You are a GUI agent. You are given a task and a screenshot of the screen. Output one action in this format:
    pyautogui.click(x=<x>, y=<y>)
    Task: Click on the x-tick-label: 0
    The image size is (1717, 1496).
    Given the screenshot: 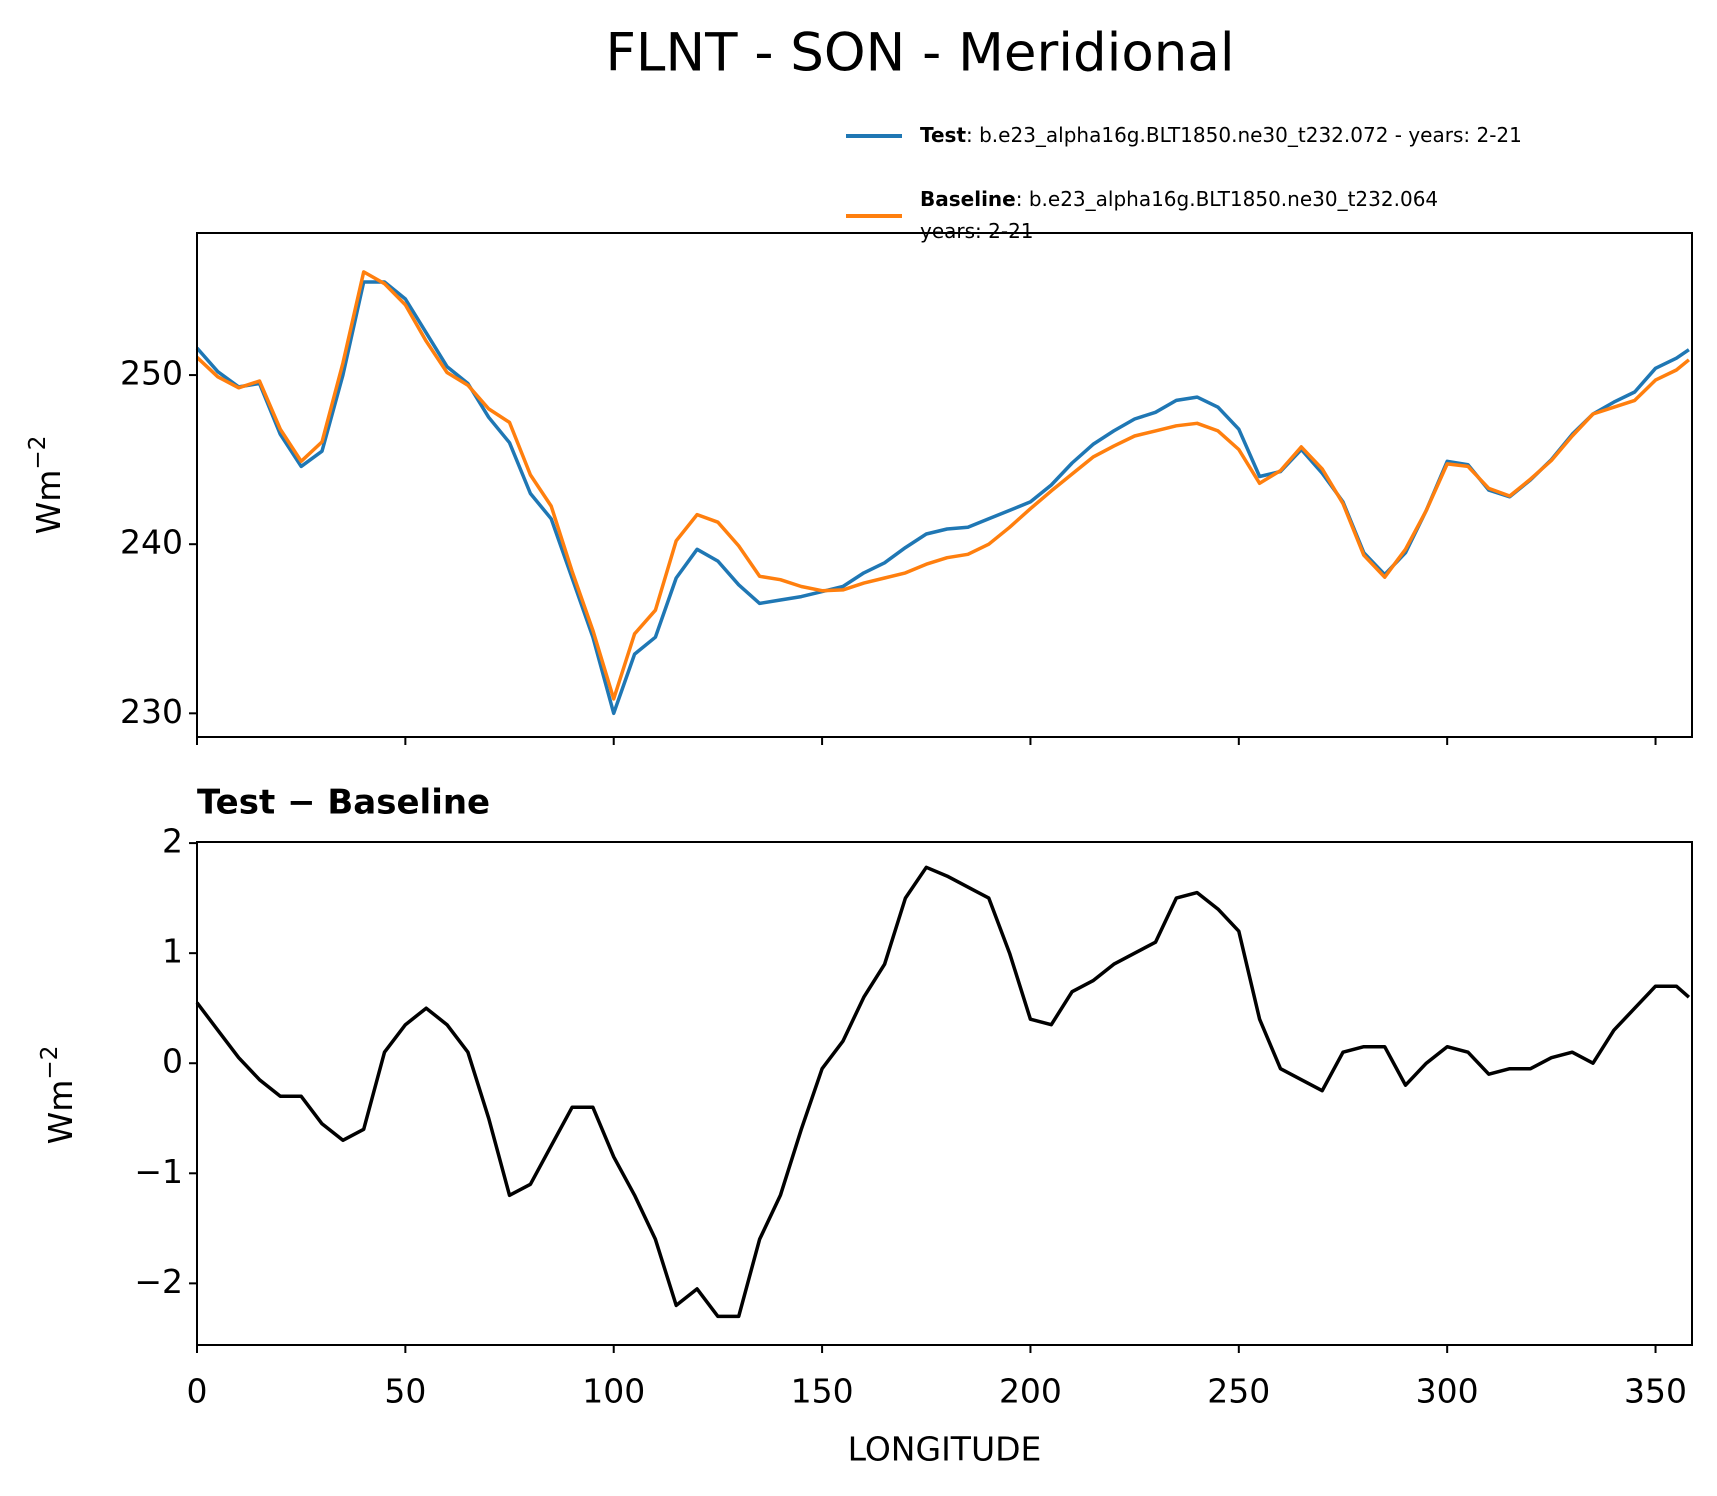 What is the action you would take?
    pyautogui.click(x=197, y=1391)
    